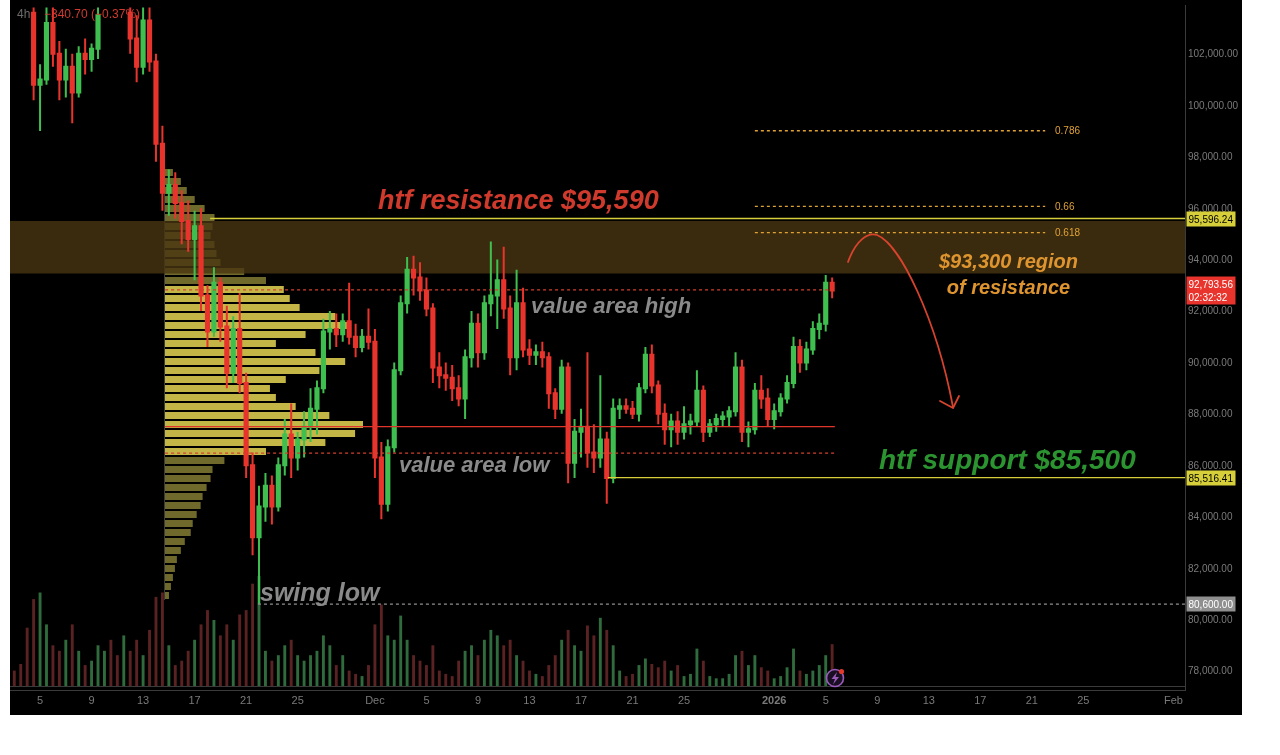  I want to click on annotation: value area high, so click(611, 305).